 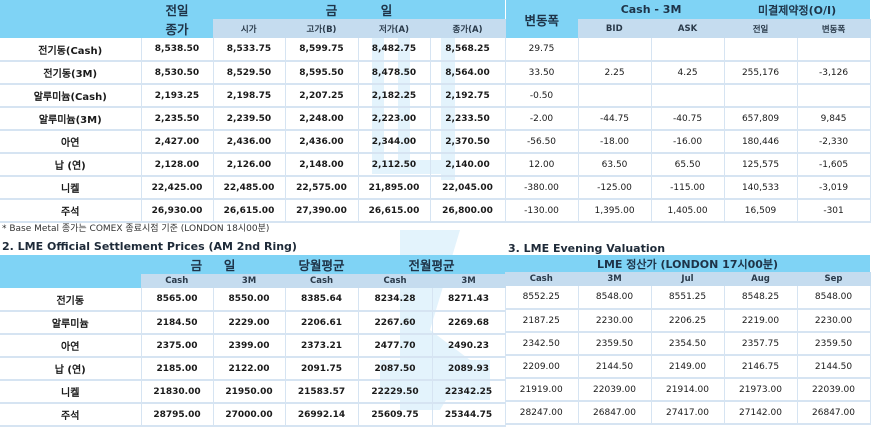 What do you see at coordinates (394, 50) in the screenshot?
I see `low-cell: 8,482.75` at bounding box center [394, 50].